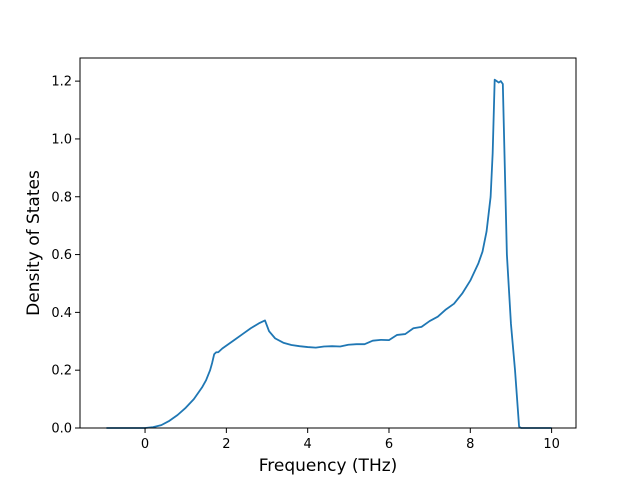 The width and height of the screenshot is (640, 480). What do you see at coordinates (61, 82) in the screenshot?
I see `y-tick-label: 1.2` at bounding box center [61, 82].